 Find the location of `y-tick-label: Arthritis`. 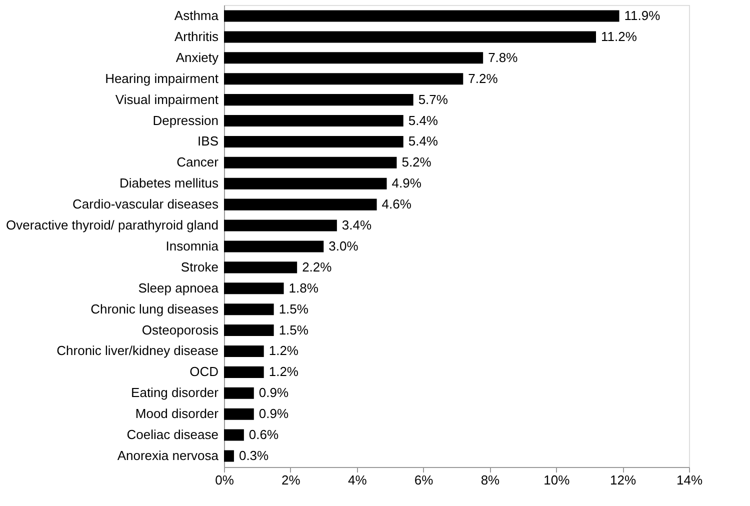

y-tick-label: Arthritis is located at coordinates (196, 36).